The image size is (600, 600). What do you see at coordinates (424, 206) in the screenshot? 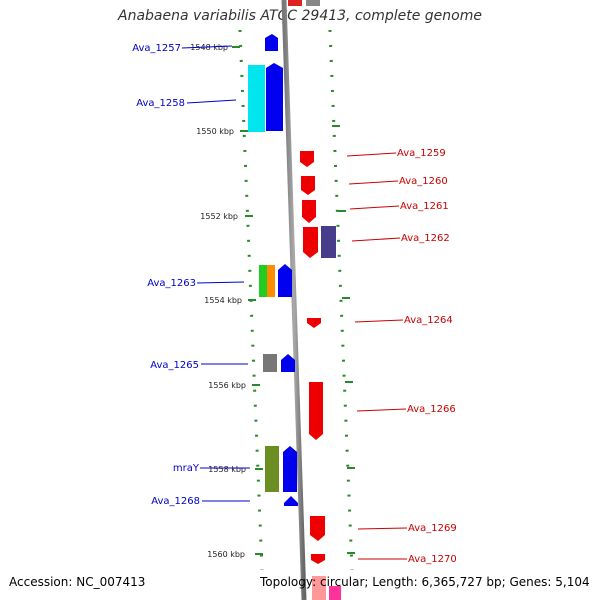
I see `gene-label: Ava_1261` at bounding box center [424, 206].